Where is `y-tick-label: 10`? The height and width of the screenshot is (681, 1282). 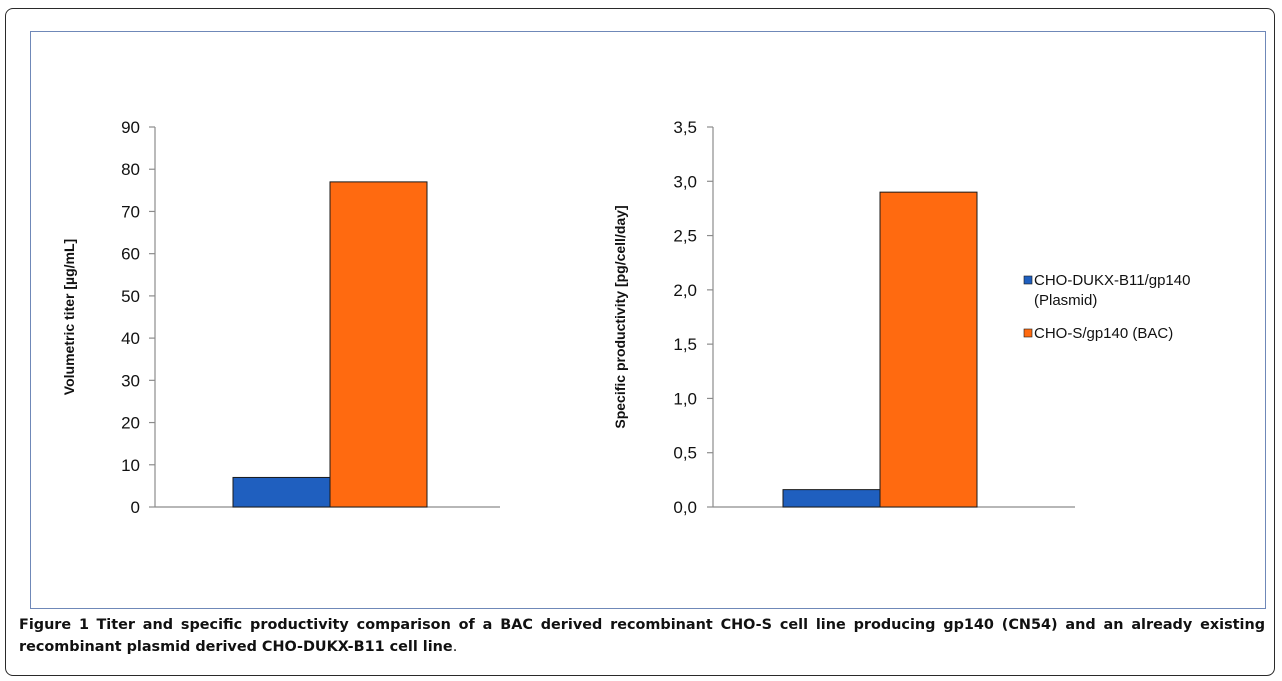
y-tick-label: 10 is located at coordinates (130, 465).